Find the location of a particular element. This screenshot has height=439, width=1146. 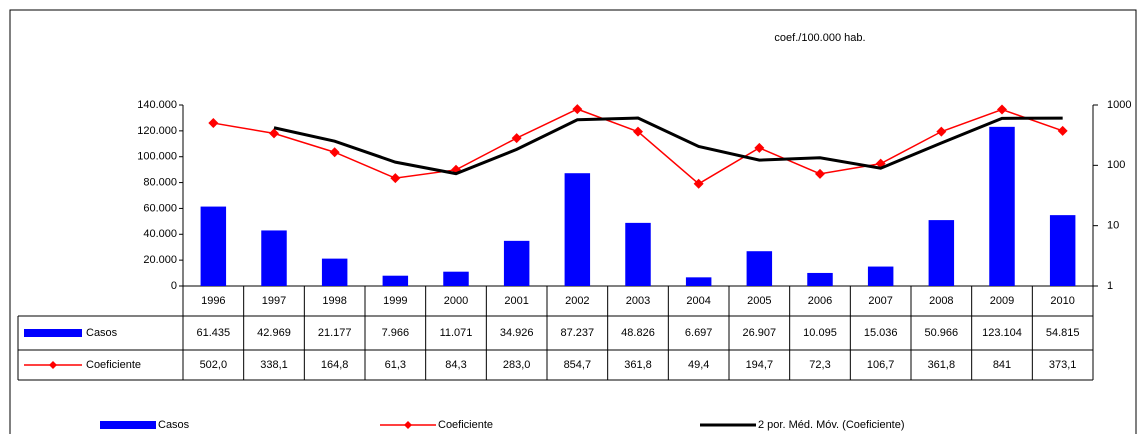

x-tick-label: 1999 is located at coordinates (395, 301).